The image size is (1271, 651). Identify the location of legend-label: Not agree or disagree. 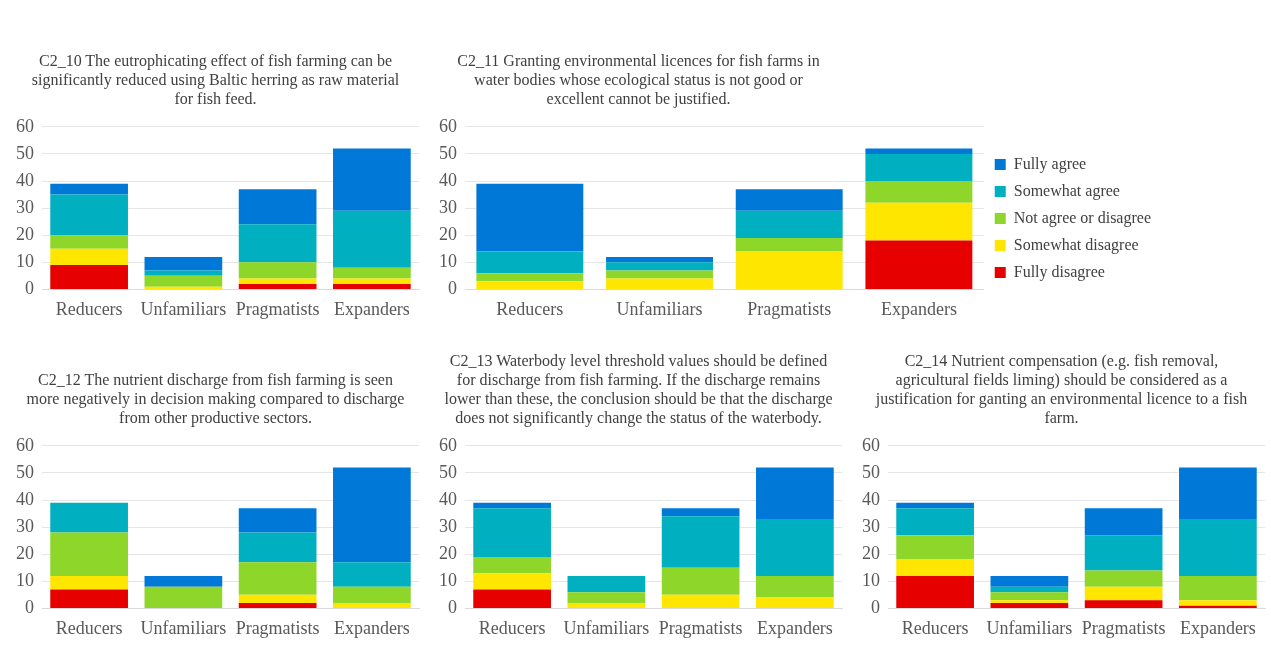
(1082, 217).